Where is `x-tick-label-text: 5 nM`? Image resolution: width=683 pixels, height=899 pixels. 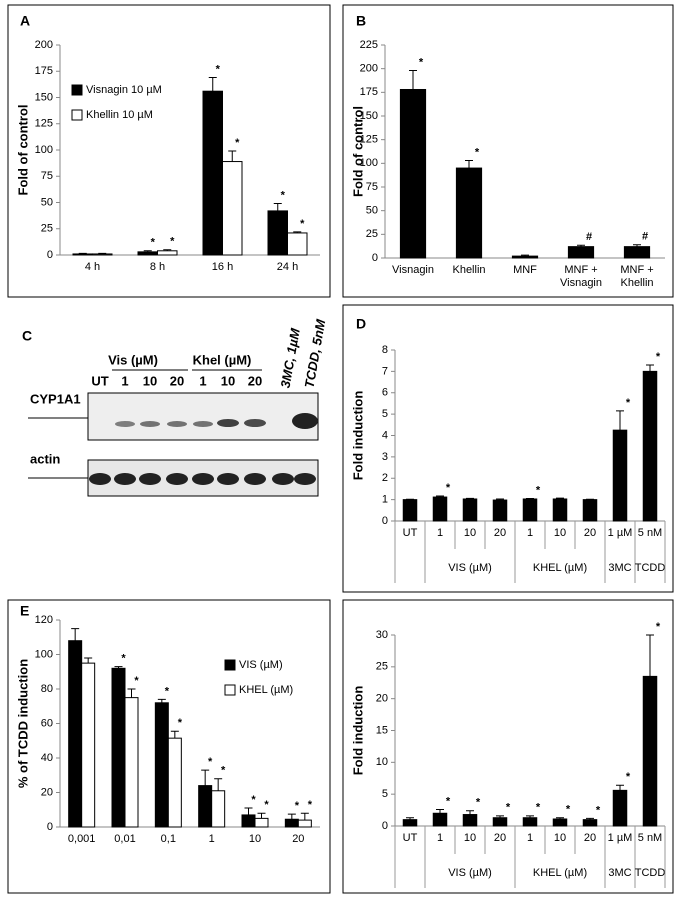 x-tick-label-text: 5 nM is located at coordinates (650, 533).